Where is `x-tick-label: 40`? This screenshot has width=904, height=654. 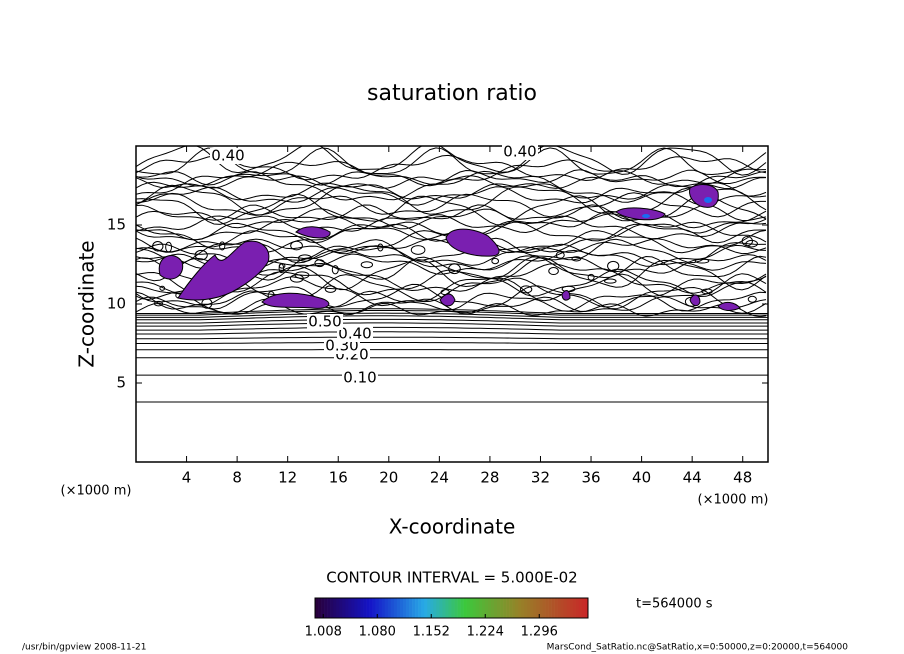 x-tick-label: 40 is located at coordinates (641, 478).